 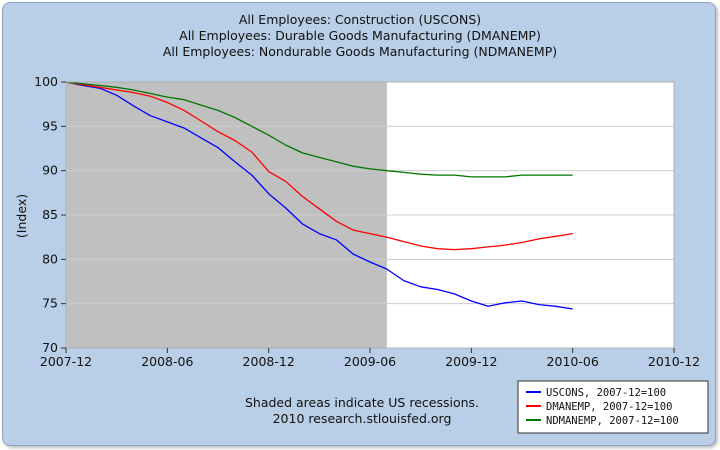 What do you see at coordinates (612, 421) in the screenshot?
I see `legend-label-ndmanemp: NDMANEMP, 2007-12=100` at bounding box center [612, 421].